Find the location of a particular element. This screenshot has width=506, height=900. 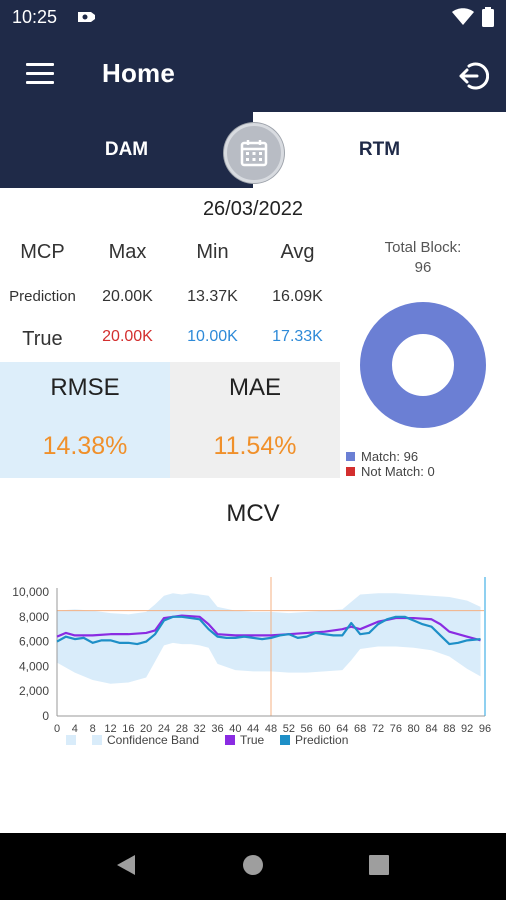

tab-rtm: RTM is located at coordinates (379, 150).